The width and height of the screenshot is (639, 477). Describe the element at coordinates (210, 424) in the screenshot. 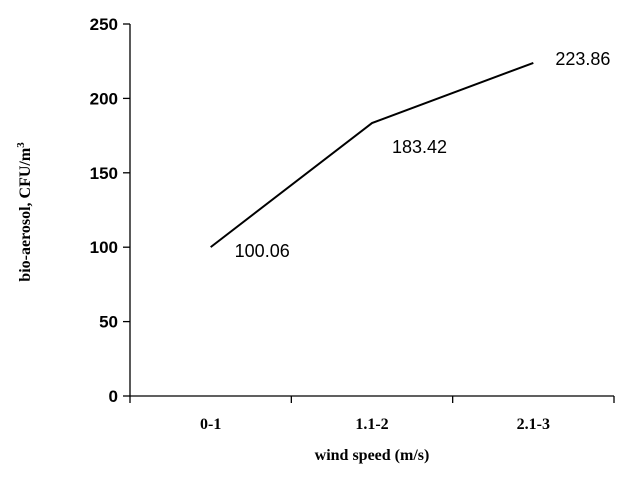

I see `x-category-label: 0-1` at that location.